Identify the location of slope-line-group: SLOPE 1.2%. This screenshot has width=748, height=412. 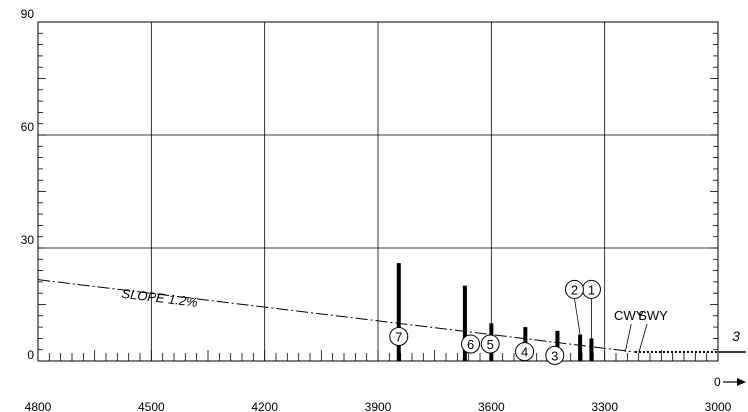
(336, 316).